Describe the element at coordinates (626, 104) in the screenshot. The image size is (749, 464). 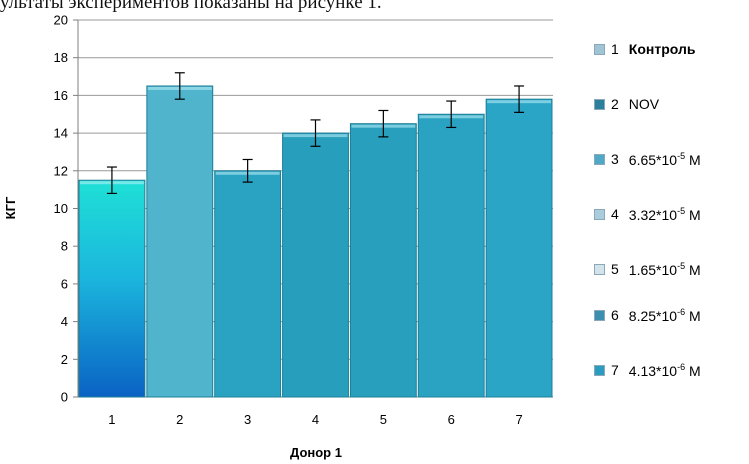
I see `legend-item: 2 NOV` at that location.